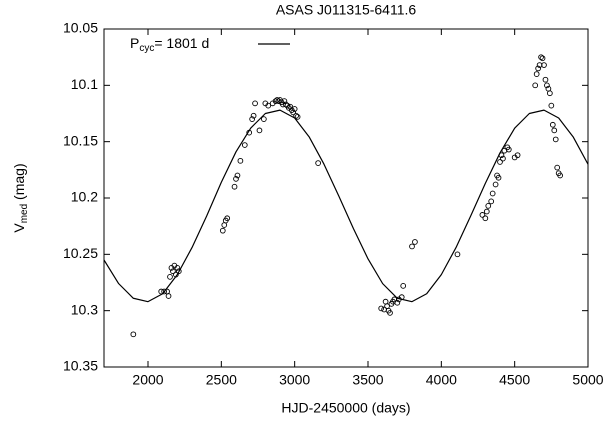 The width and height of the screenshot is (607, 423). Describe the element at coordinates (346, 10) in the screenshot. I see `chart-title: ASAS J011315-6411.6` at that location.